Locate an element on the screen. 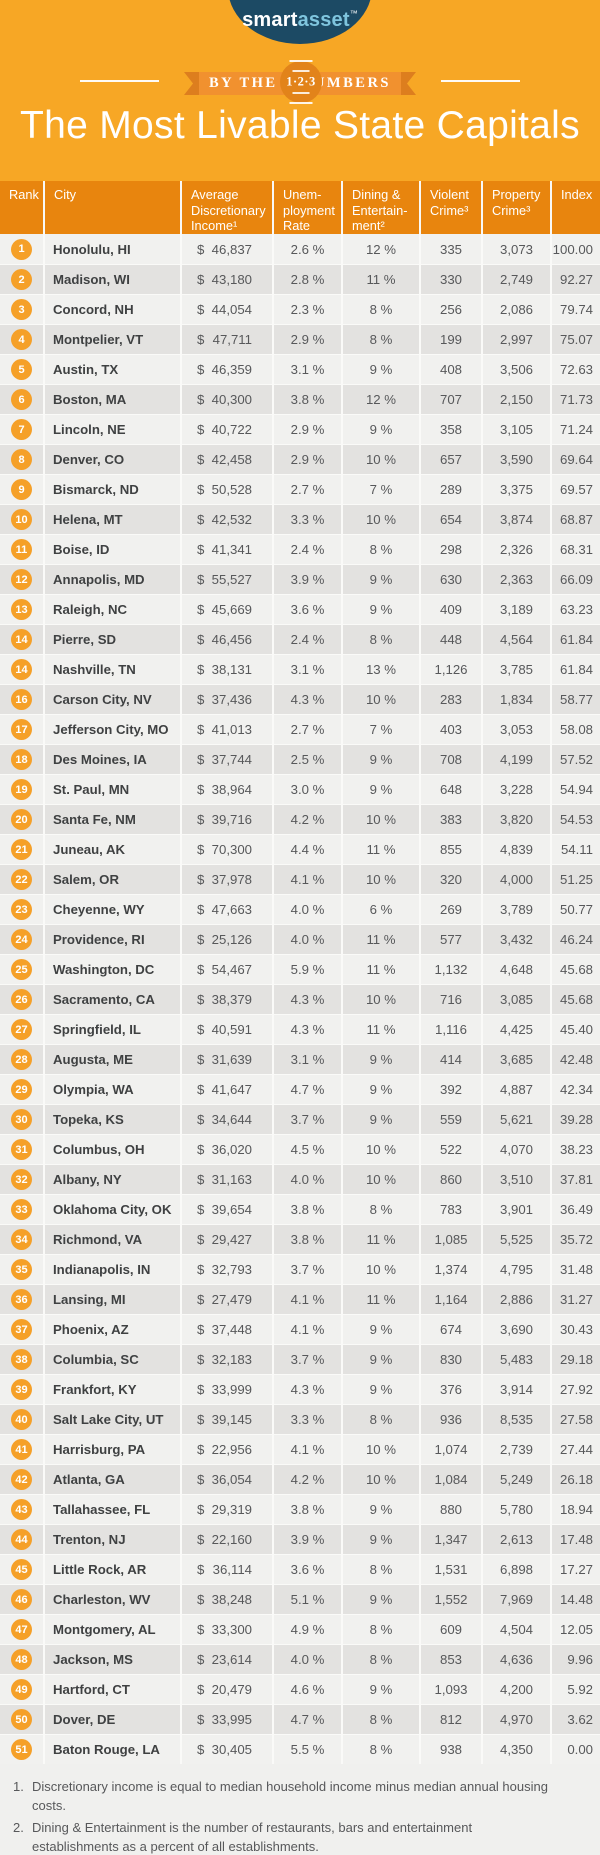 The image size is (600, 1855). cell-city: Lansing, MI is located at coordinates (111, 1299).